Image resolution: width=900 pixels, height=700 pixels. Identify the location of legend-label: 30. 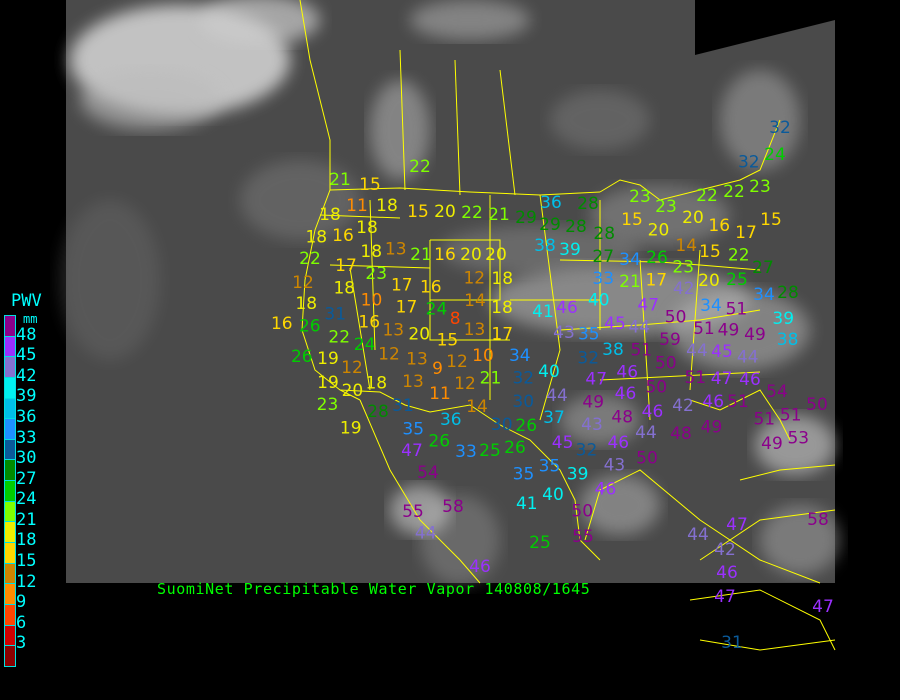
(26, 458).